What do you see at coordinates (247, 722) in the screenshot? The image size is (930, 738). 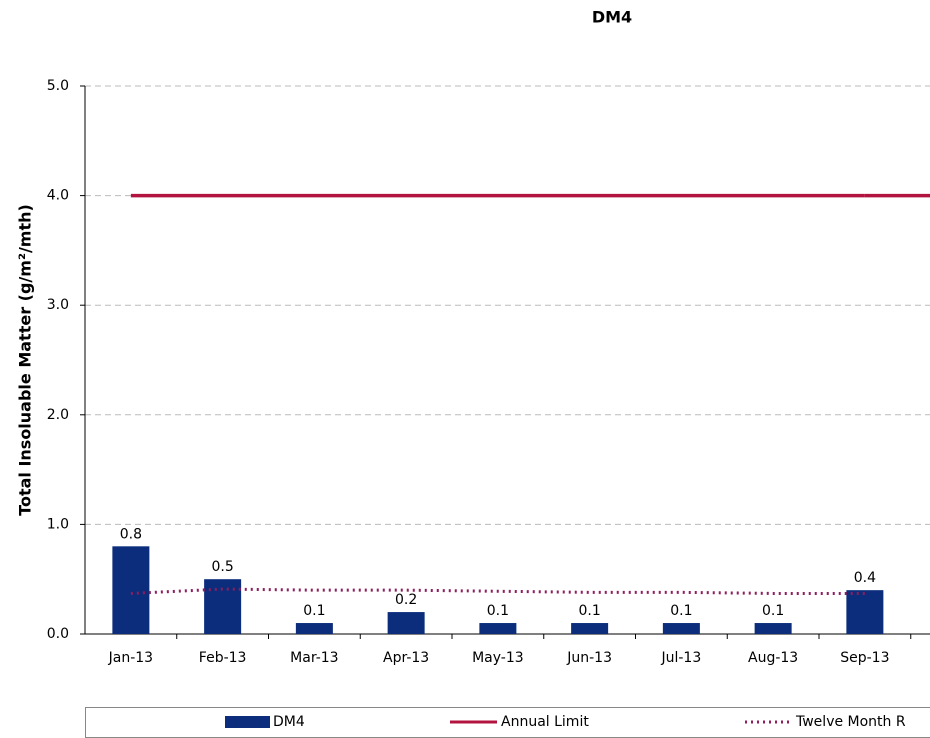 I see `legend-swatch` at bounding box center [247, 722].